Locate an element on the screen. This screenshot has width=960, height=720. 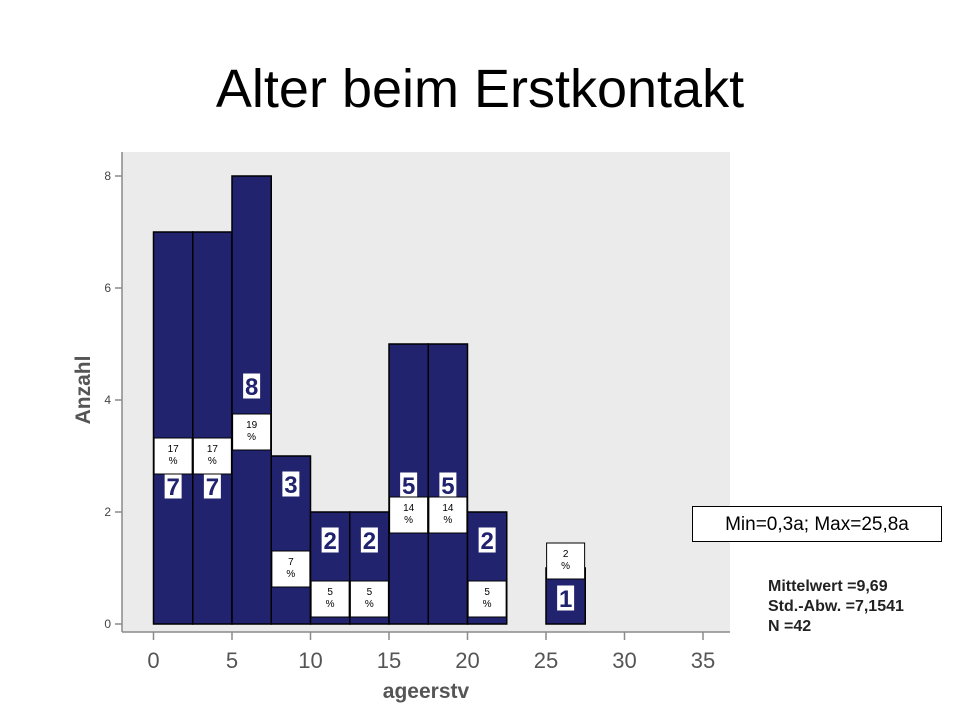
x-ticks: 0 5 10 15 20 25 30 35 is located at coordinates (431, 652).